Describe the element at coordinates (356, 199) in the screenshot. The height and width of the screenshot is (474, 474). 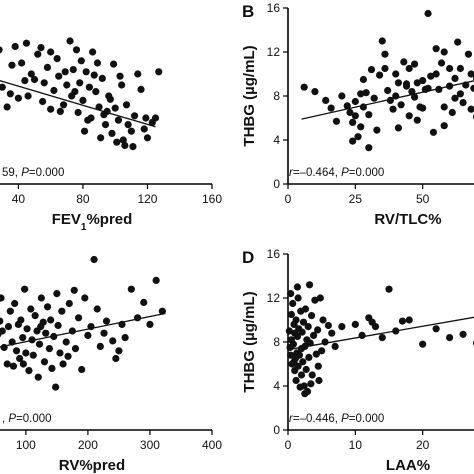
I see `x-tick-label: 25` at that location.